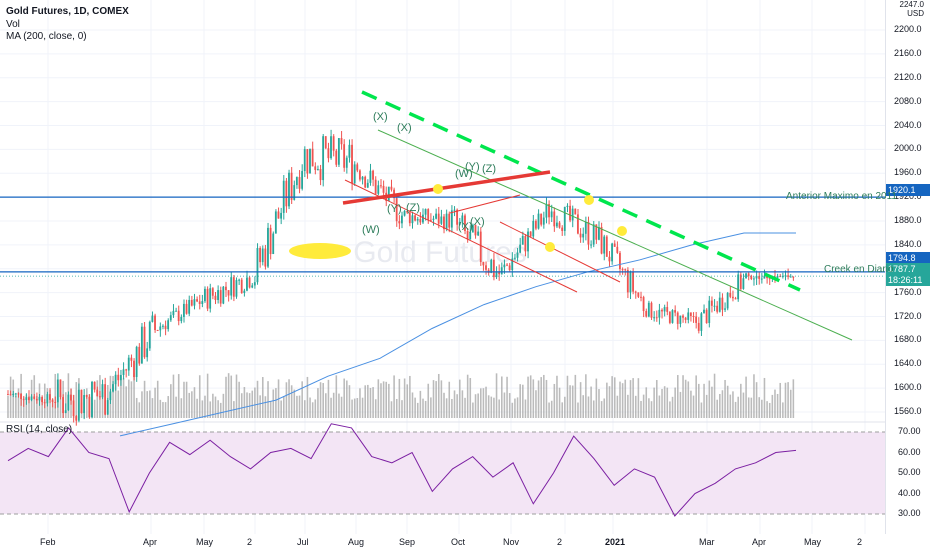 The height and width of the screenshot is (550, 932). What do you see at coordinates (477, 222) in the screenshot?
I see `wave-label-x4: (X)` at bounding box center [477, 222].